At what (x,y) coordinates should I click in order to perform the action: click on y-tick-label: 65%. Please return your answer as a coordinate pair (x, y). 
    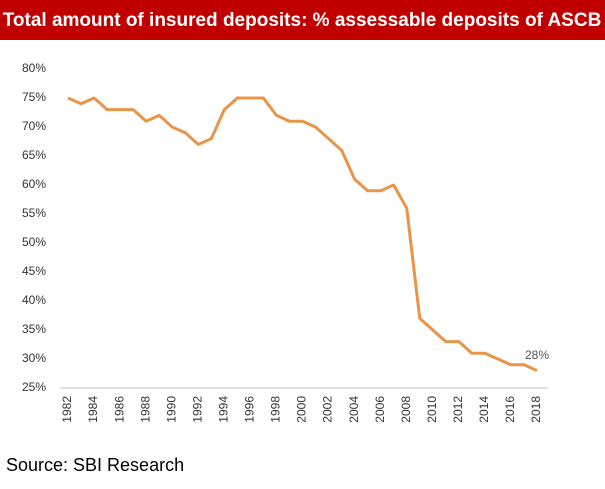
    Looking at the image, I should click on (34, 155).